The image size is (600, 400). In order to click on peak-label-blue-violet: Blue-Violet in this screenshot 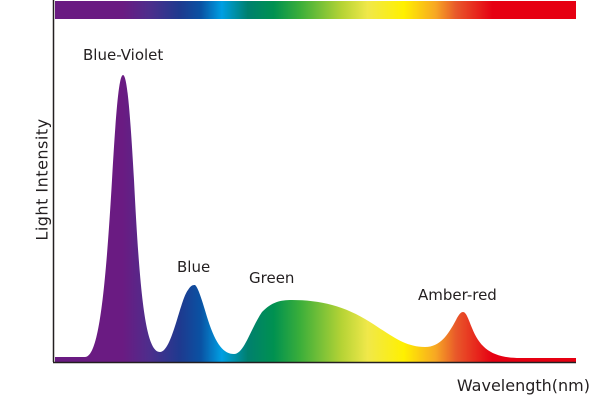, I will do `click(123, 55)`.